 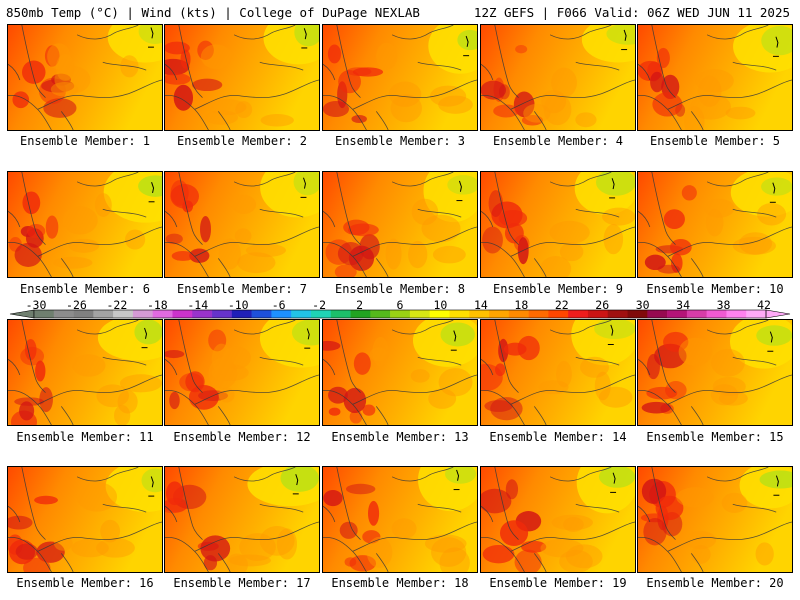 I want to click on colorbar-tick-label: 30, so click(x=642, y=305).